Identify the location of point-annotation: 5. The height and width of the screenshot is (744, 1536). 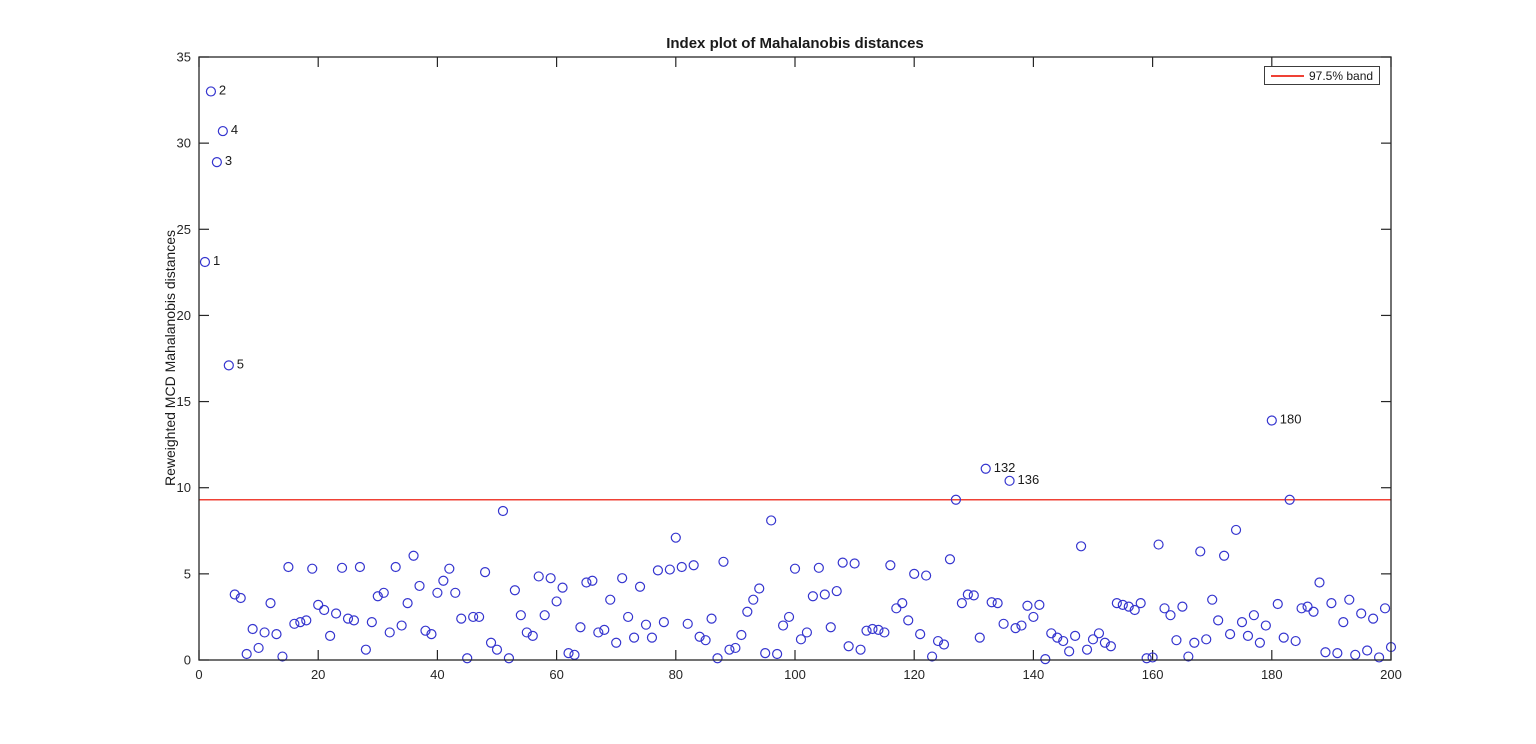
(240, 363).